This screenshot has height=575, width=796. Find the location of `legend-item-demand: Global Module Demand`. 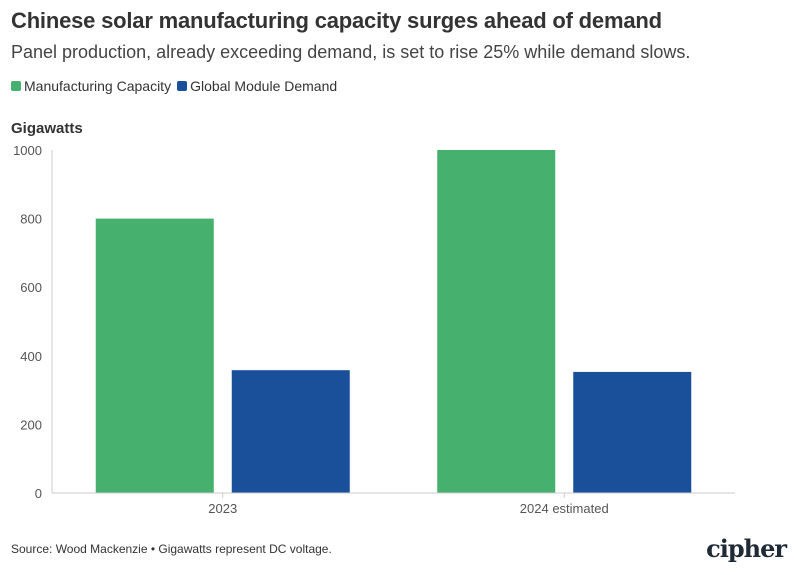

legend-item-demand: Global Module Demand is located at coordinates (257, 86).